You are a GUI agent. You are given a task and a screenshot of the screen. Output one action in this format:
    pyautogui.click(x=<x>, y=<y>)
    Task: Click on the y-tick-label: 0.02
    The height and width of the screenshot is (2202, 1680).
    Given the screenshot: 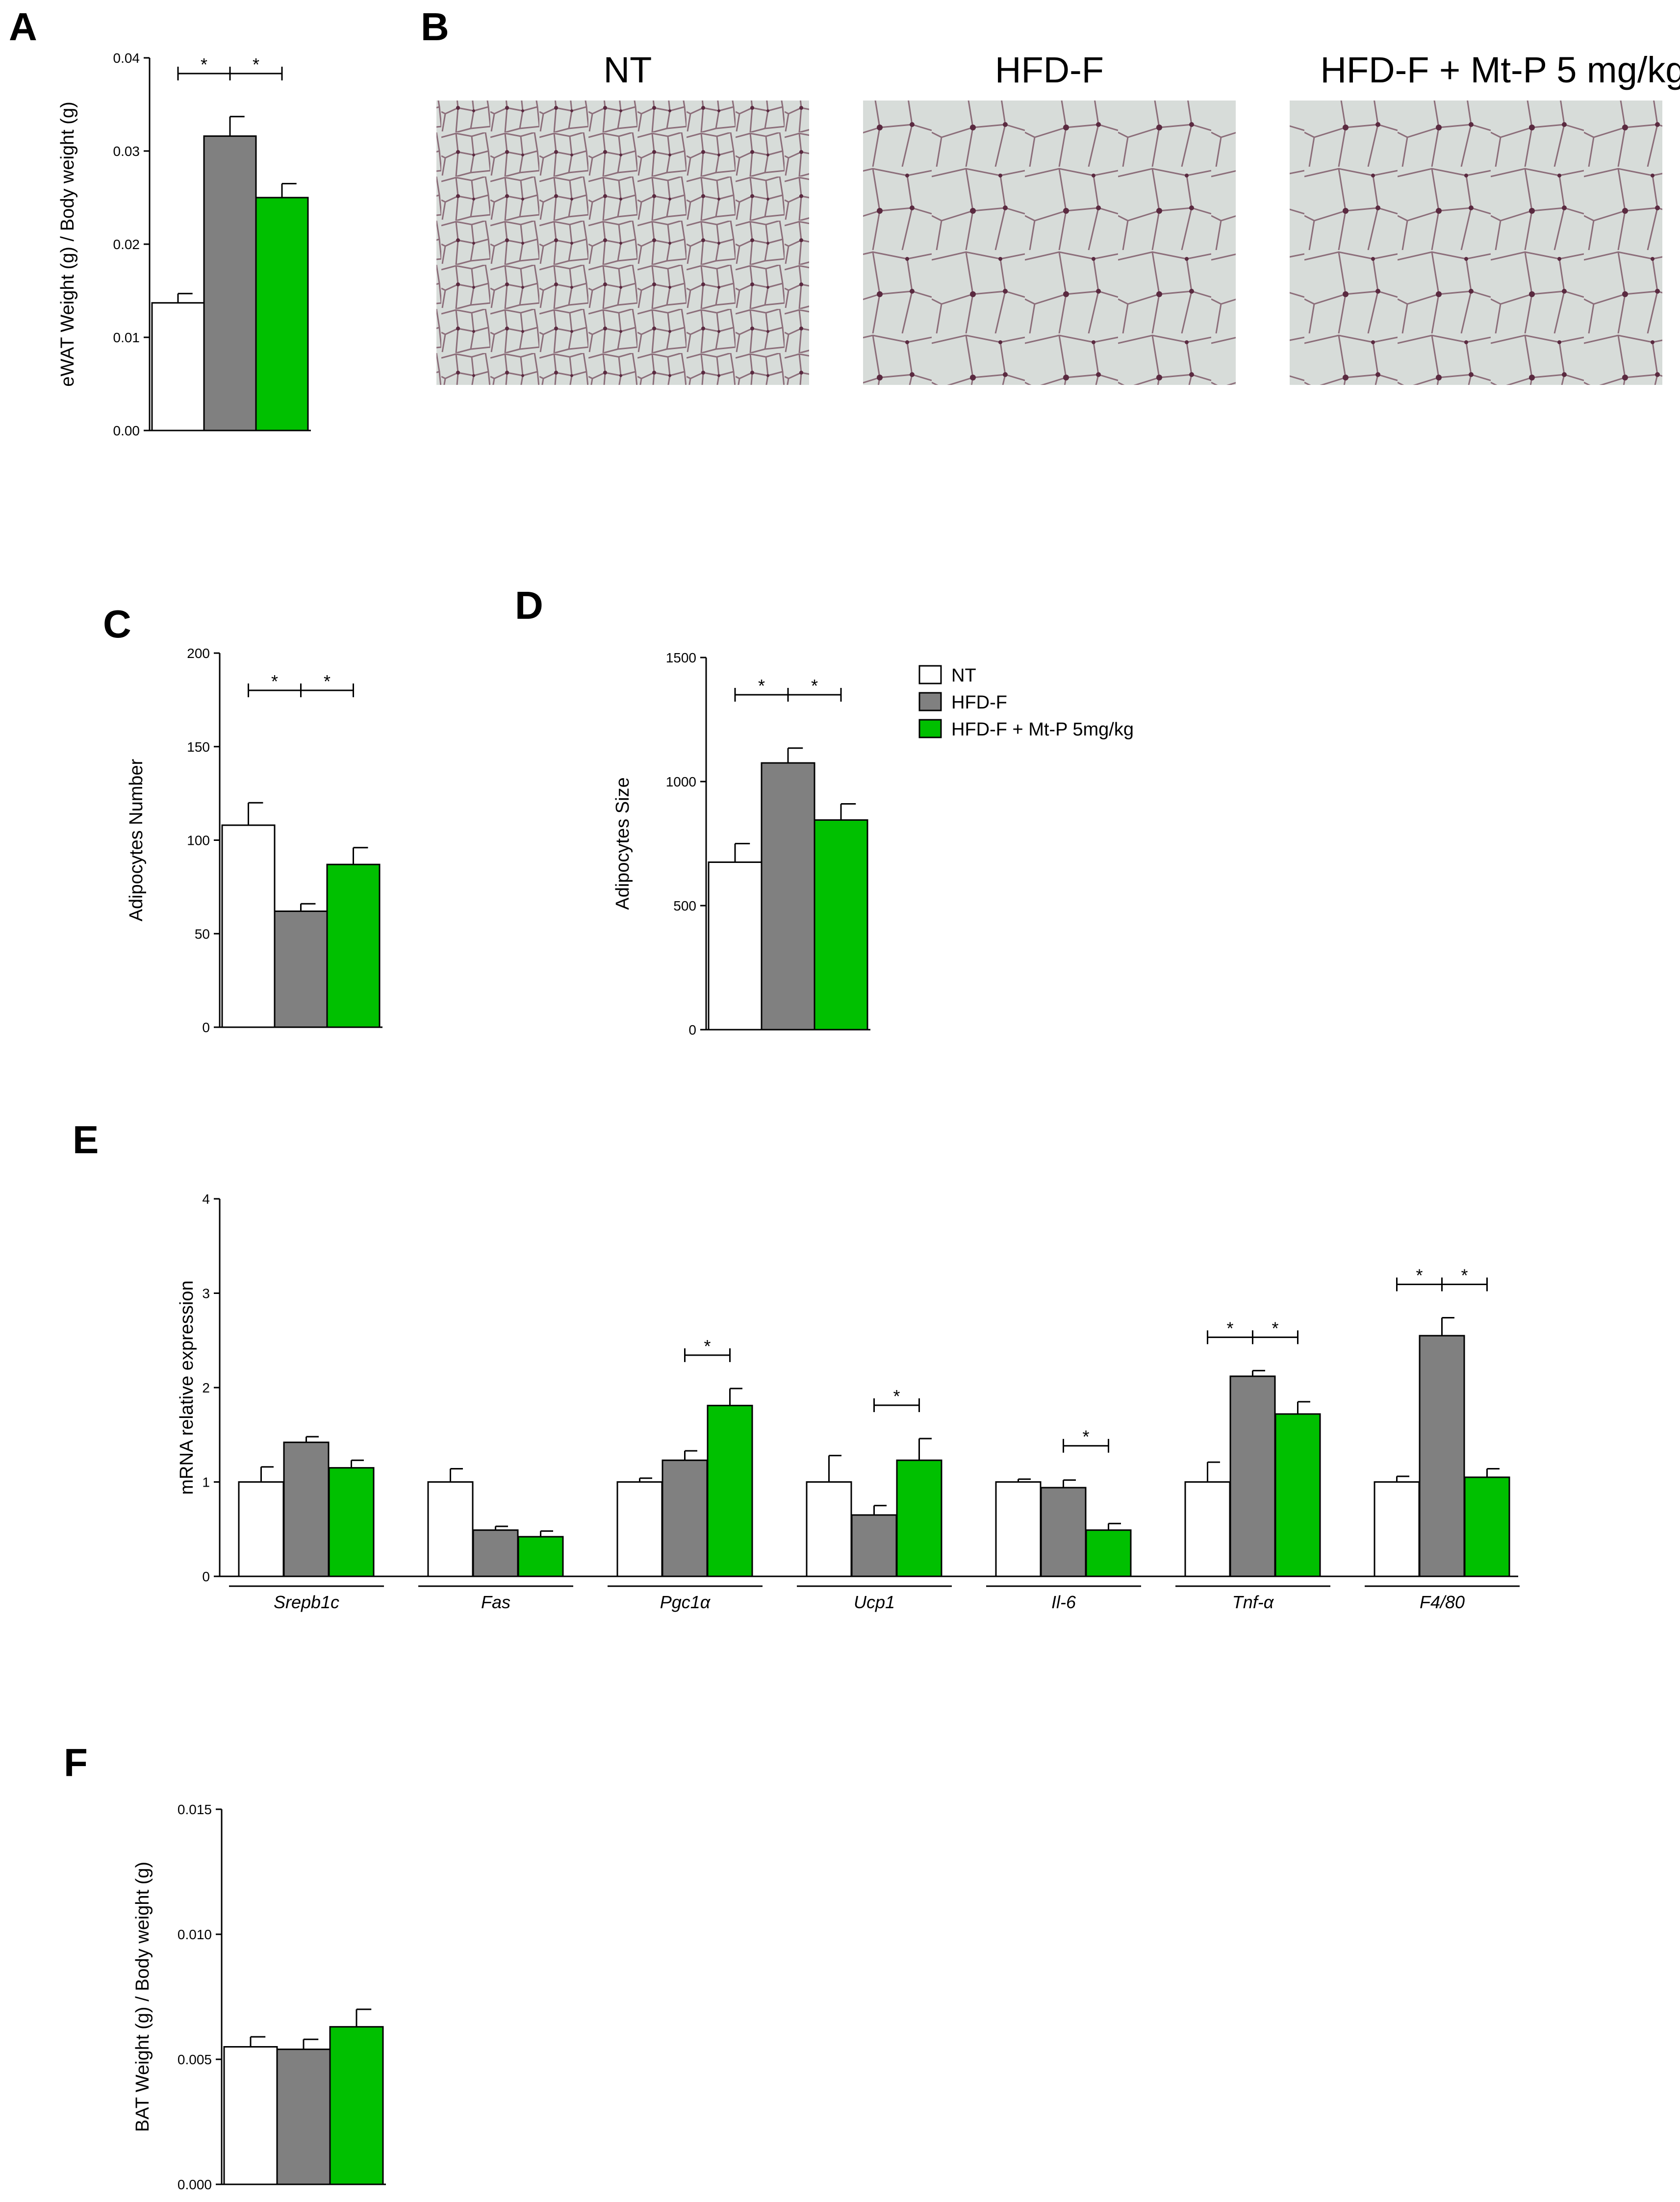 What is the action you would take?
    pyautogui.click(x=126, y=245)
    